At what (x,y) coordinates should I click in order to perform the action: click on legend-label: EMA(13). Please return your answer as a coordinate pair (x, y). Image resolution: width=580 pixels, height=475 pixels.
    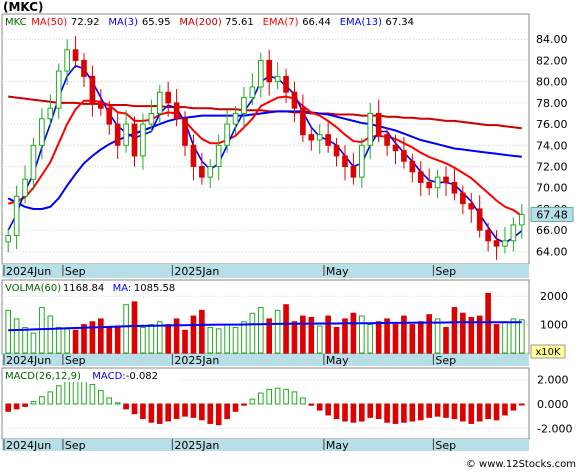
    Looking at the image, I should click on (361, 22).